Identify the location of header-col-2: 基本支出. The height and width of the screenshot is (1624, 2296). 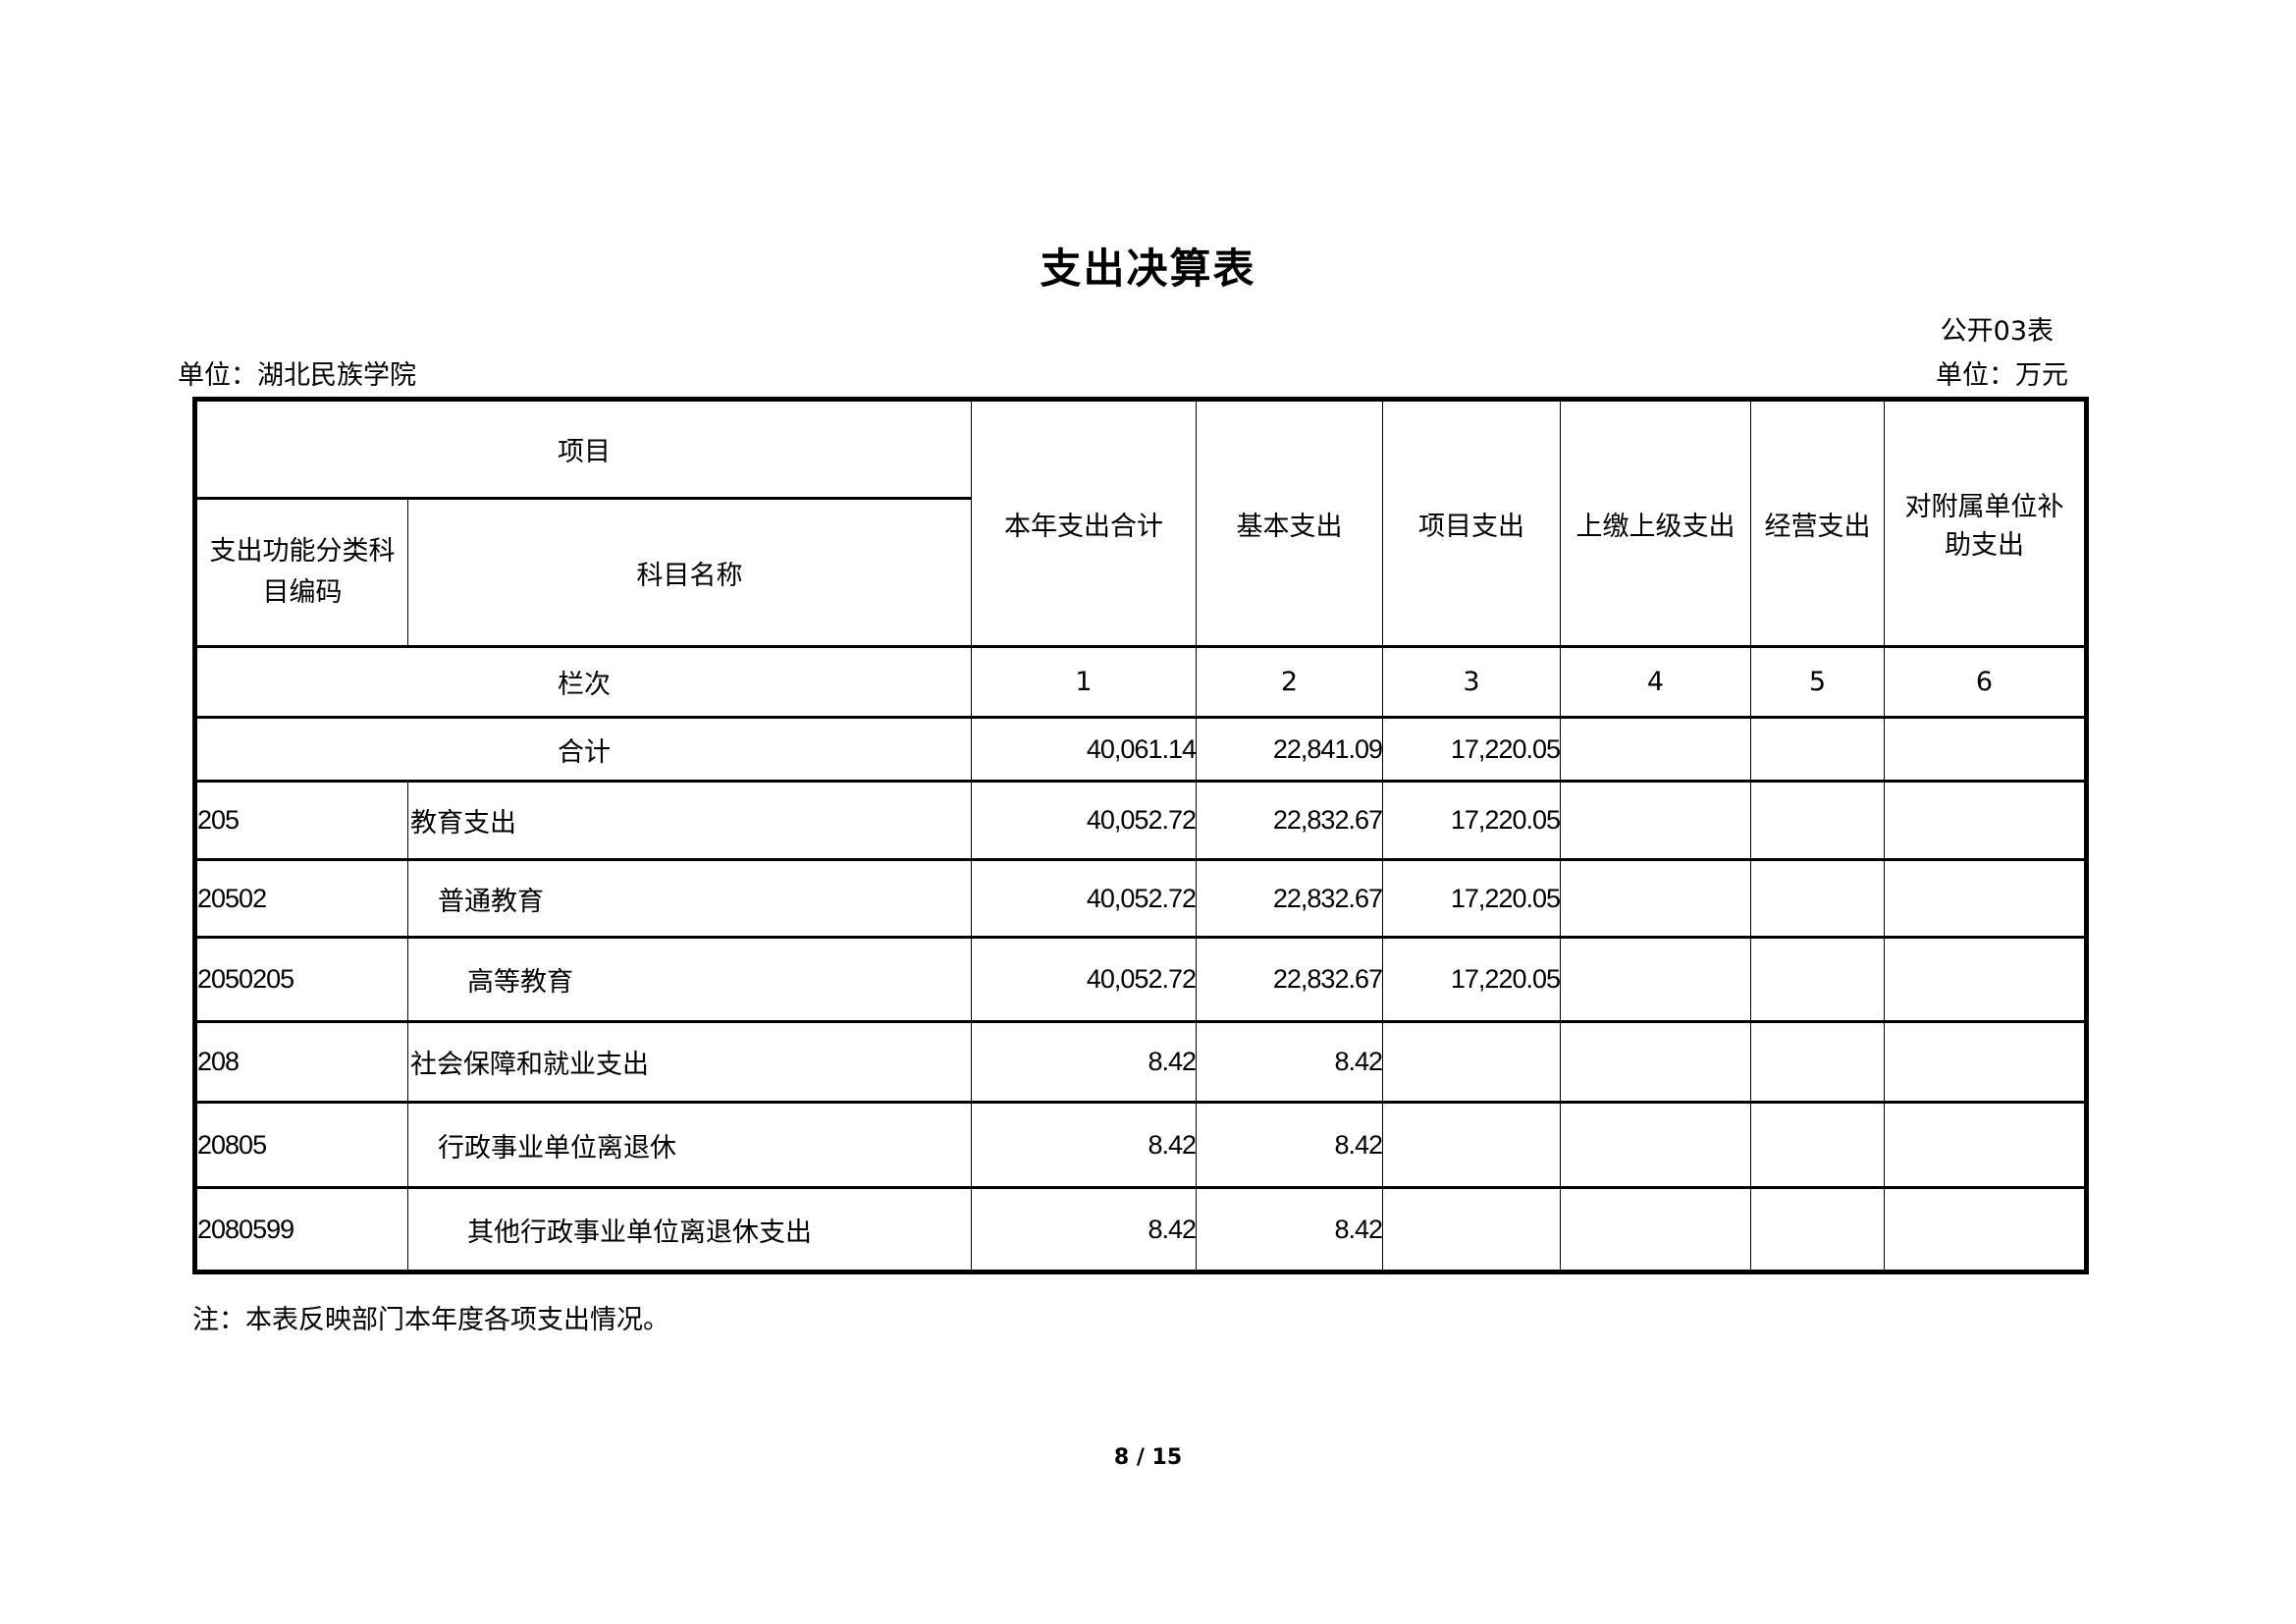
(1290, 523).